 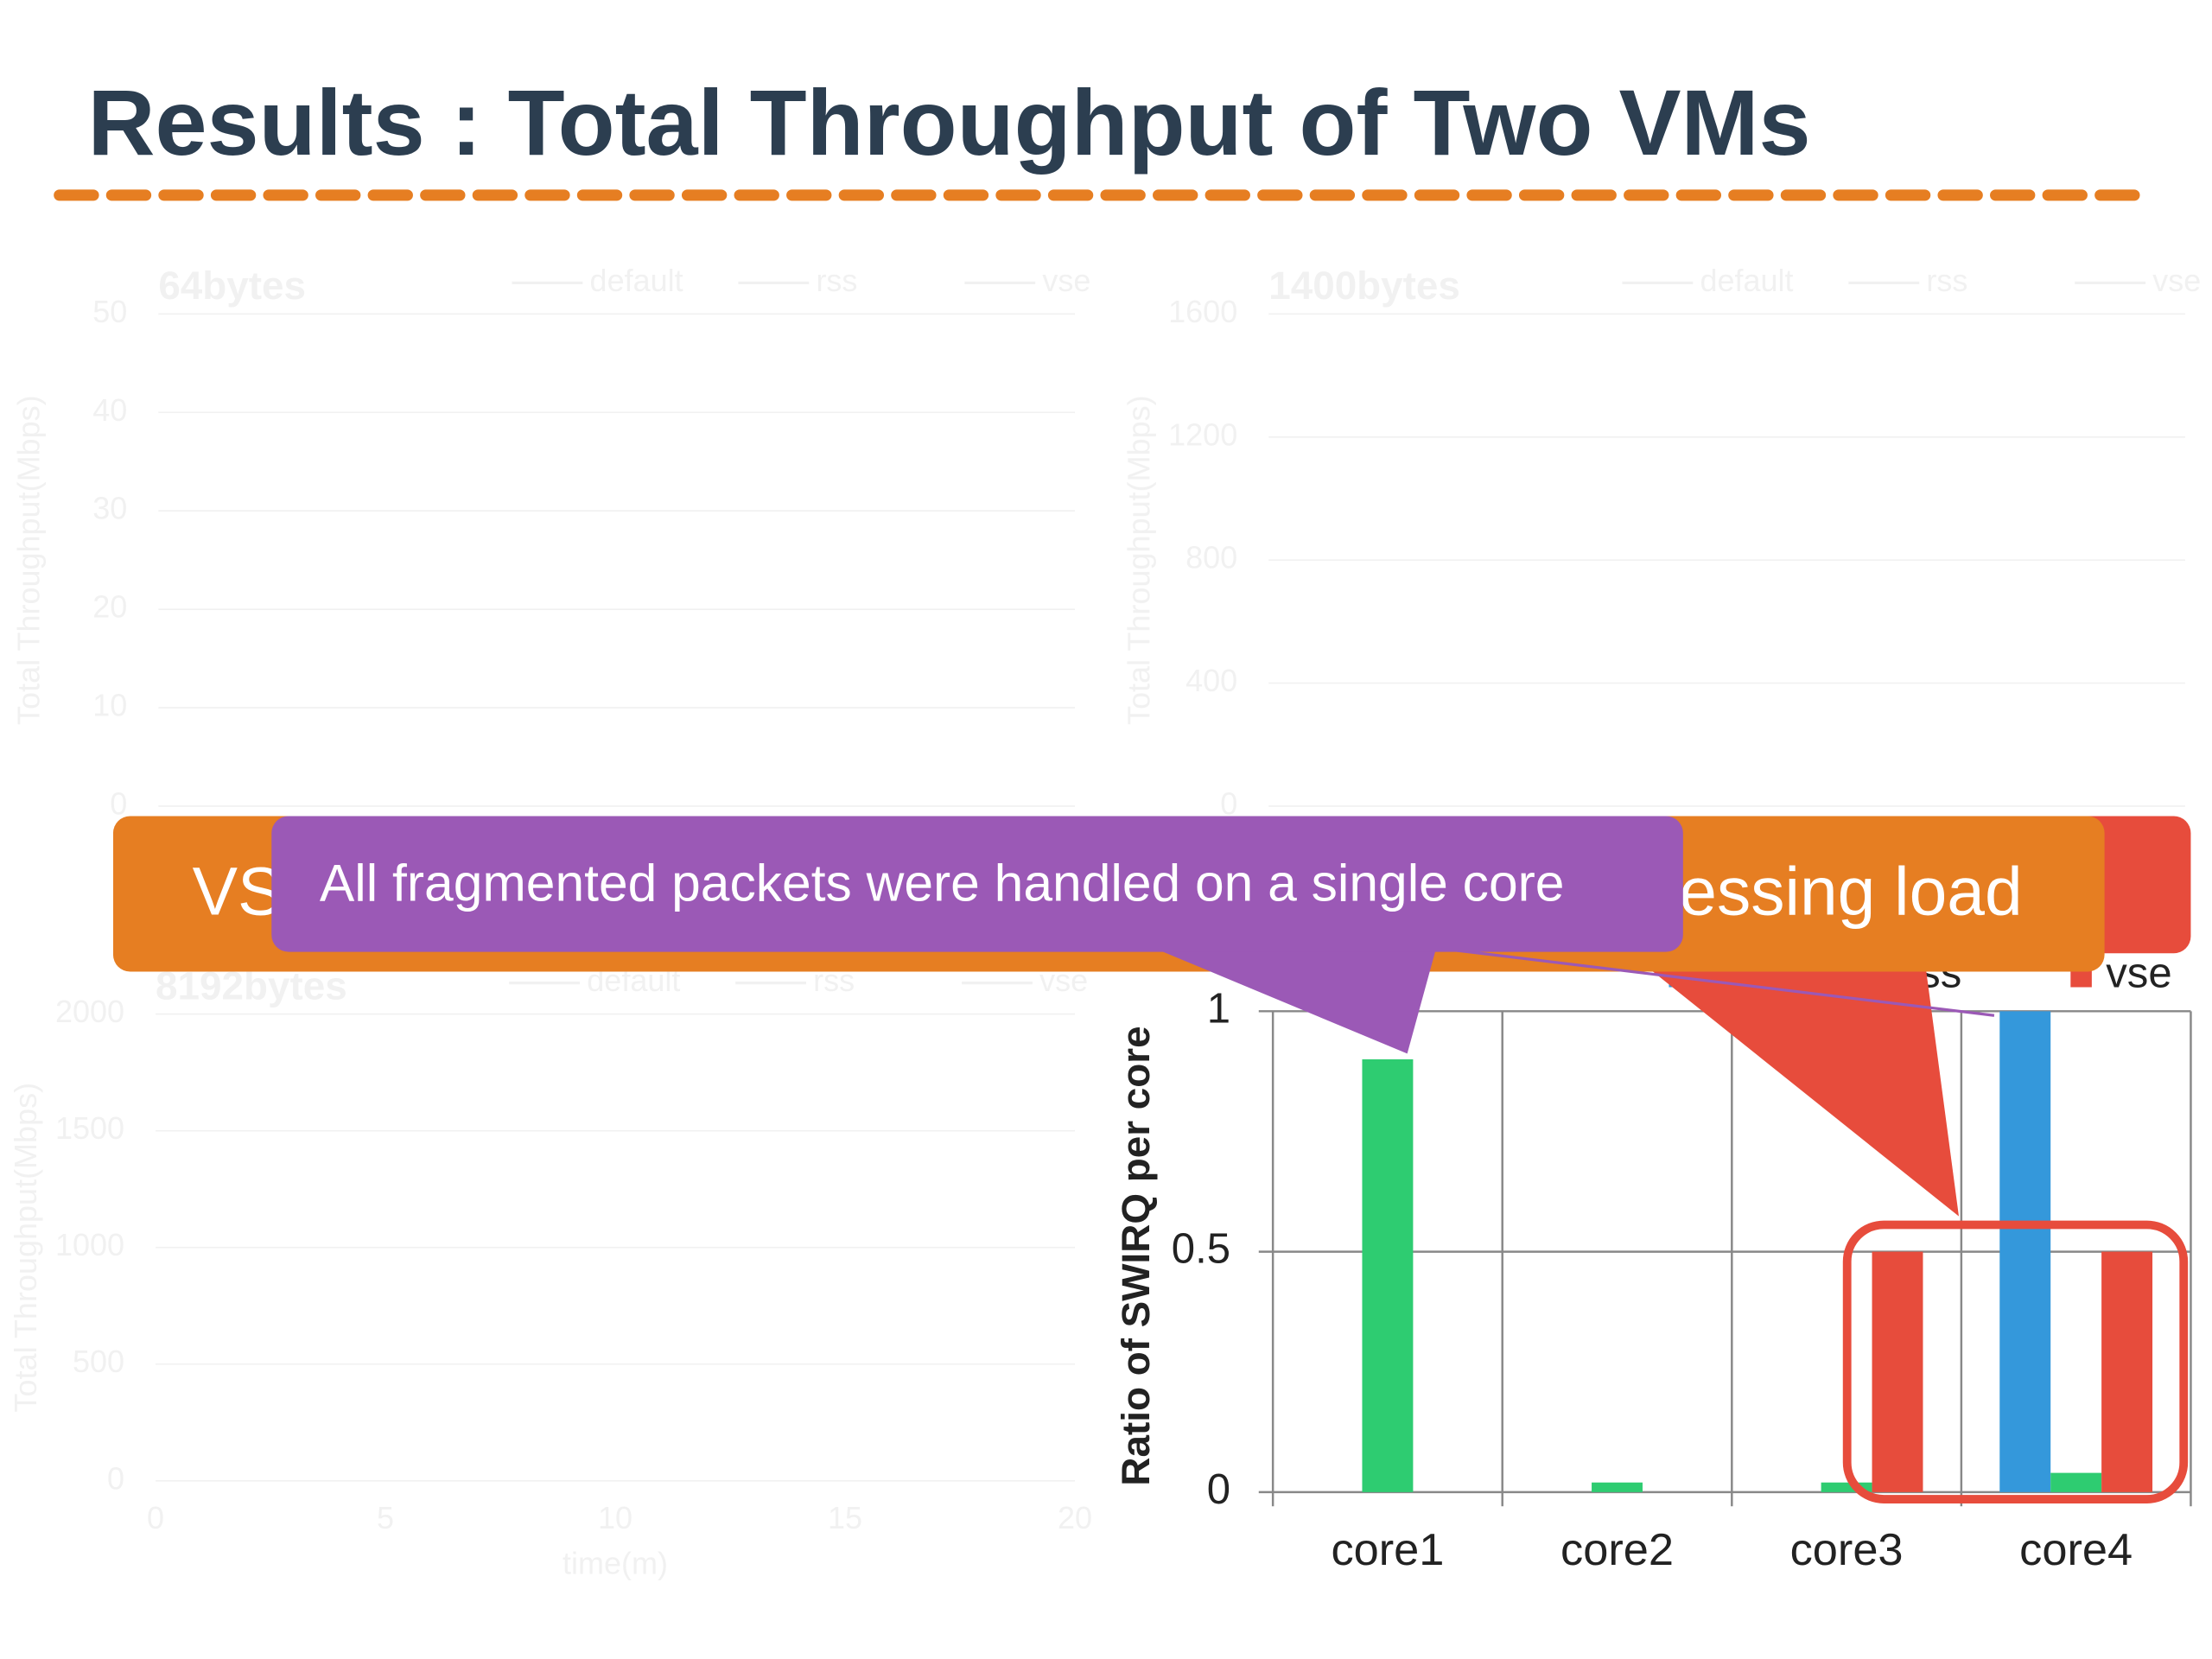 I want to click on y-tick-label: 0.5, so click(x=1201, y=1249).